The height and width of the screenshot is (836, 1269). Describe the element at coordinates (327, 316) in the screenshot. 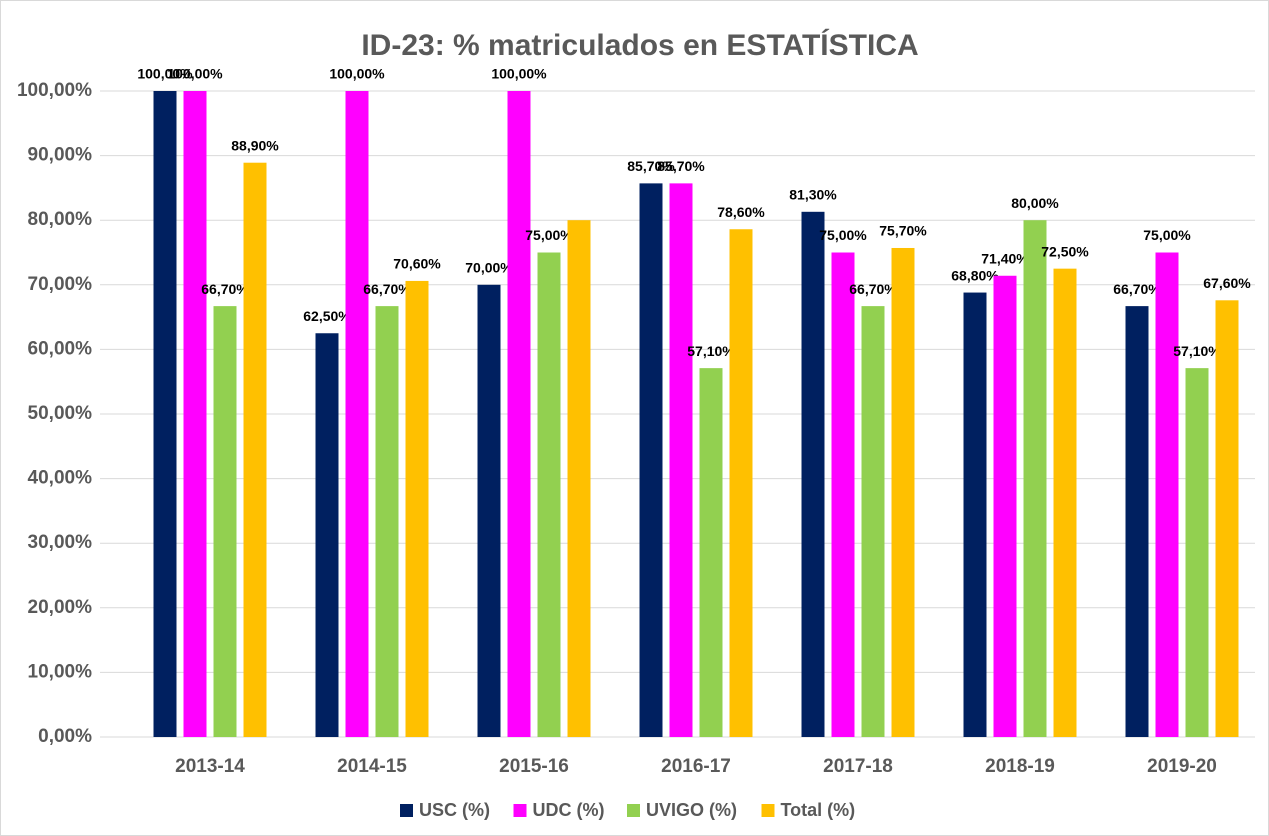

I see `data-label: 62,50%` at that location.